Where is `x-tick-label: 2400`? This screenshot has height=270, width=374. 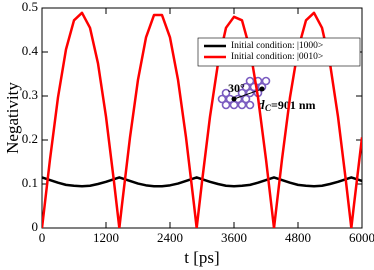 x-tick-label: 2400 is located at coordinates (170, 237).